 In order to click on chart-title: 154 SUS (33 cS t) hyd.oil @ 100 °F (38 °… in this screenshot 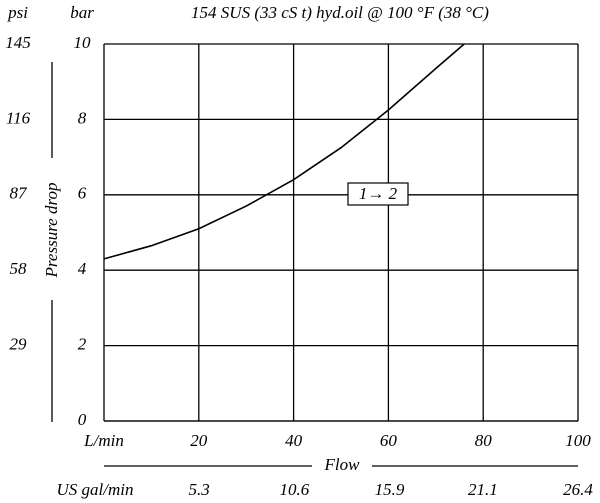, I will do `click(340, 12)`.